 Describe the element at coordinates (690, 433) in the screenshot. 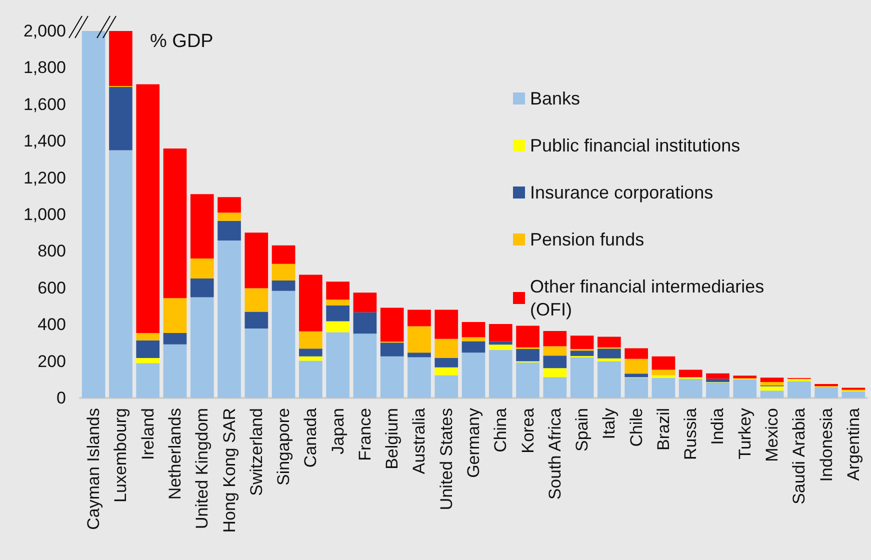

I see `x-tick-label: Russia` at that location.